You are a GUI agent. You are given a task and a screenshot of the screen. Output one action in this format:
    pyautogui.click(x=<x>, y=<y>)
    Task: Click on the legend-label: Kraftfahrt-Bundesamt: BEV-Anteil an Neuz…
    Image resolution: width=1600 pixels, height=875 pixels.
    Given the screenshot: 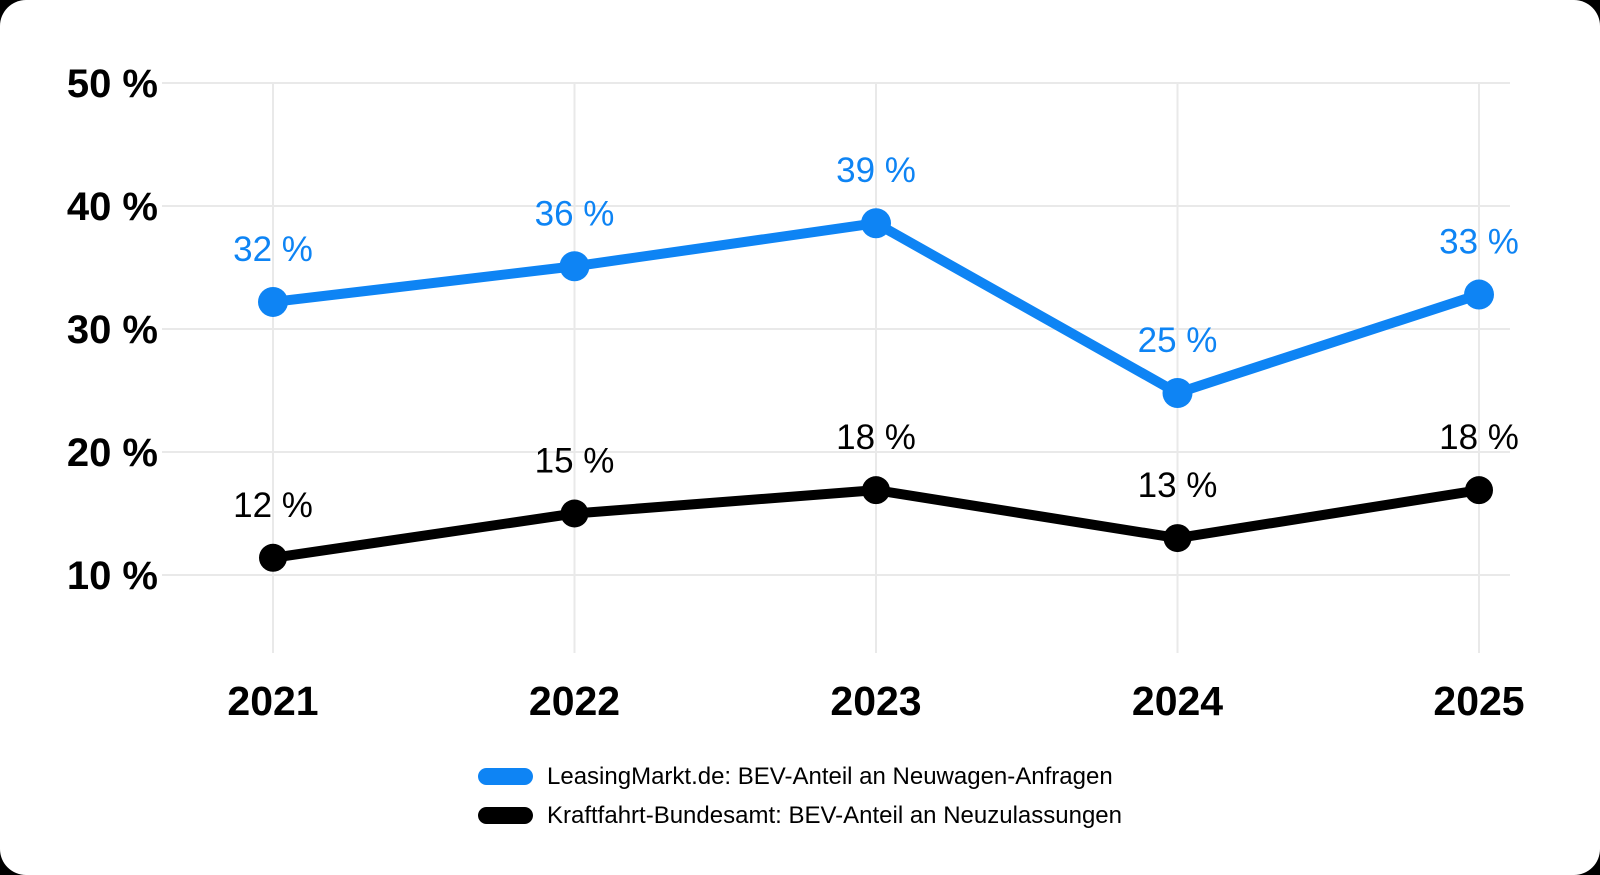 What is the action you would take?
    pyautogui.click(x=834, y=815)
    